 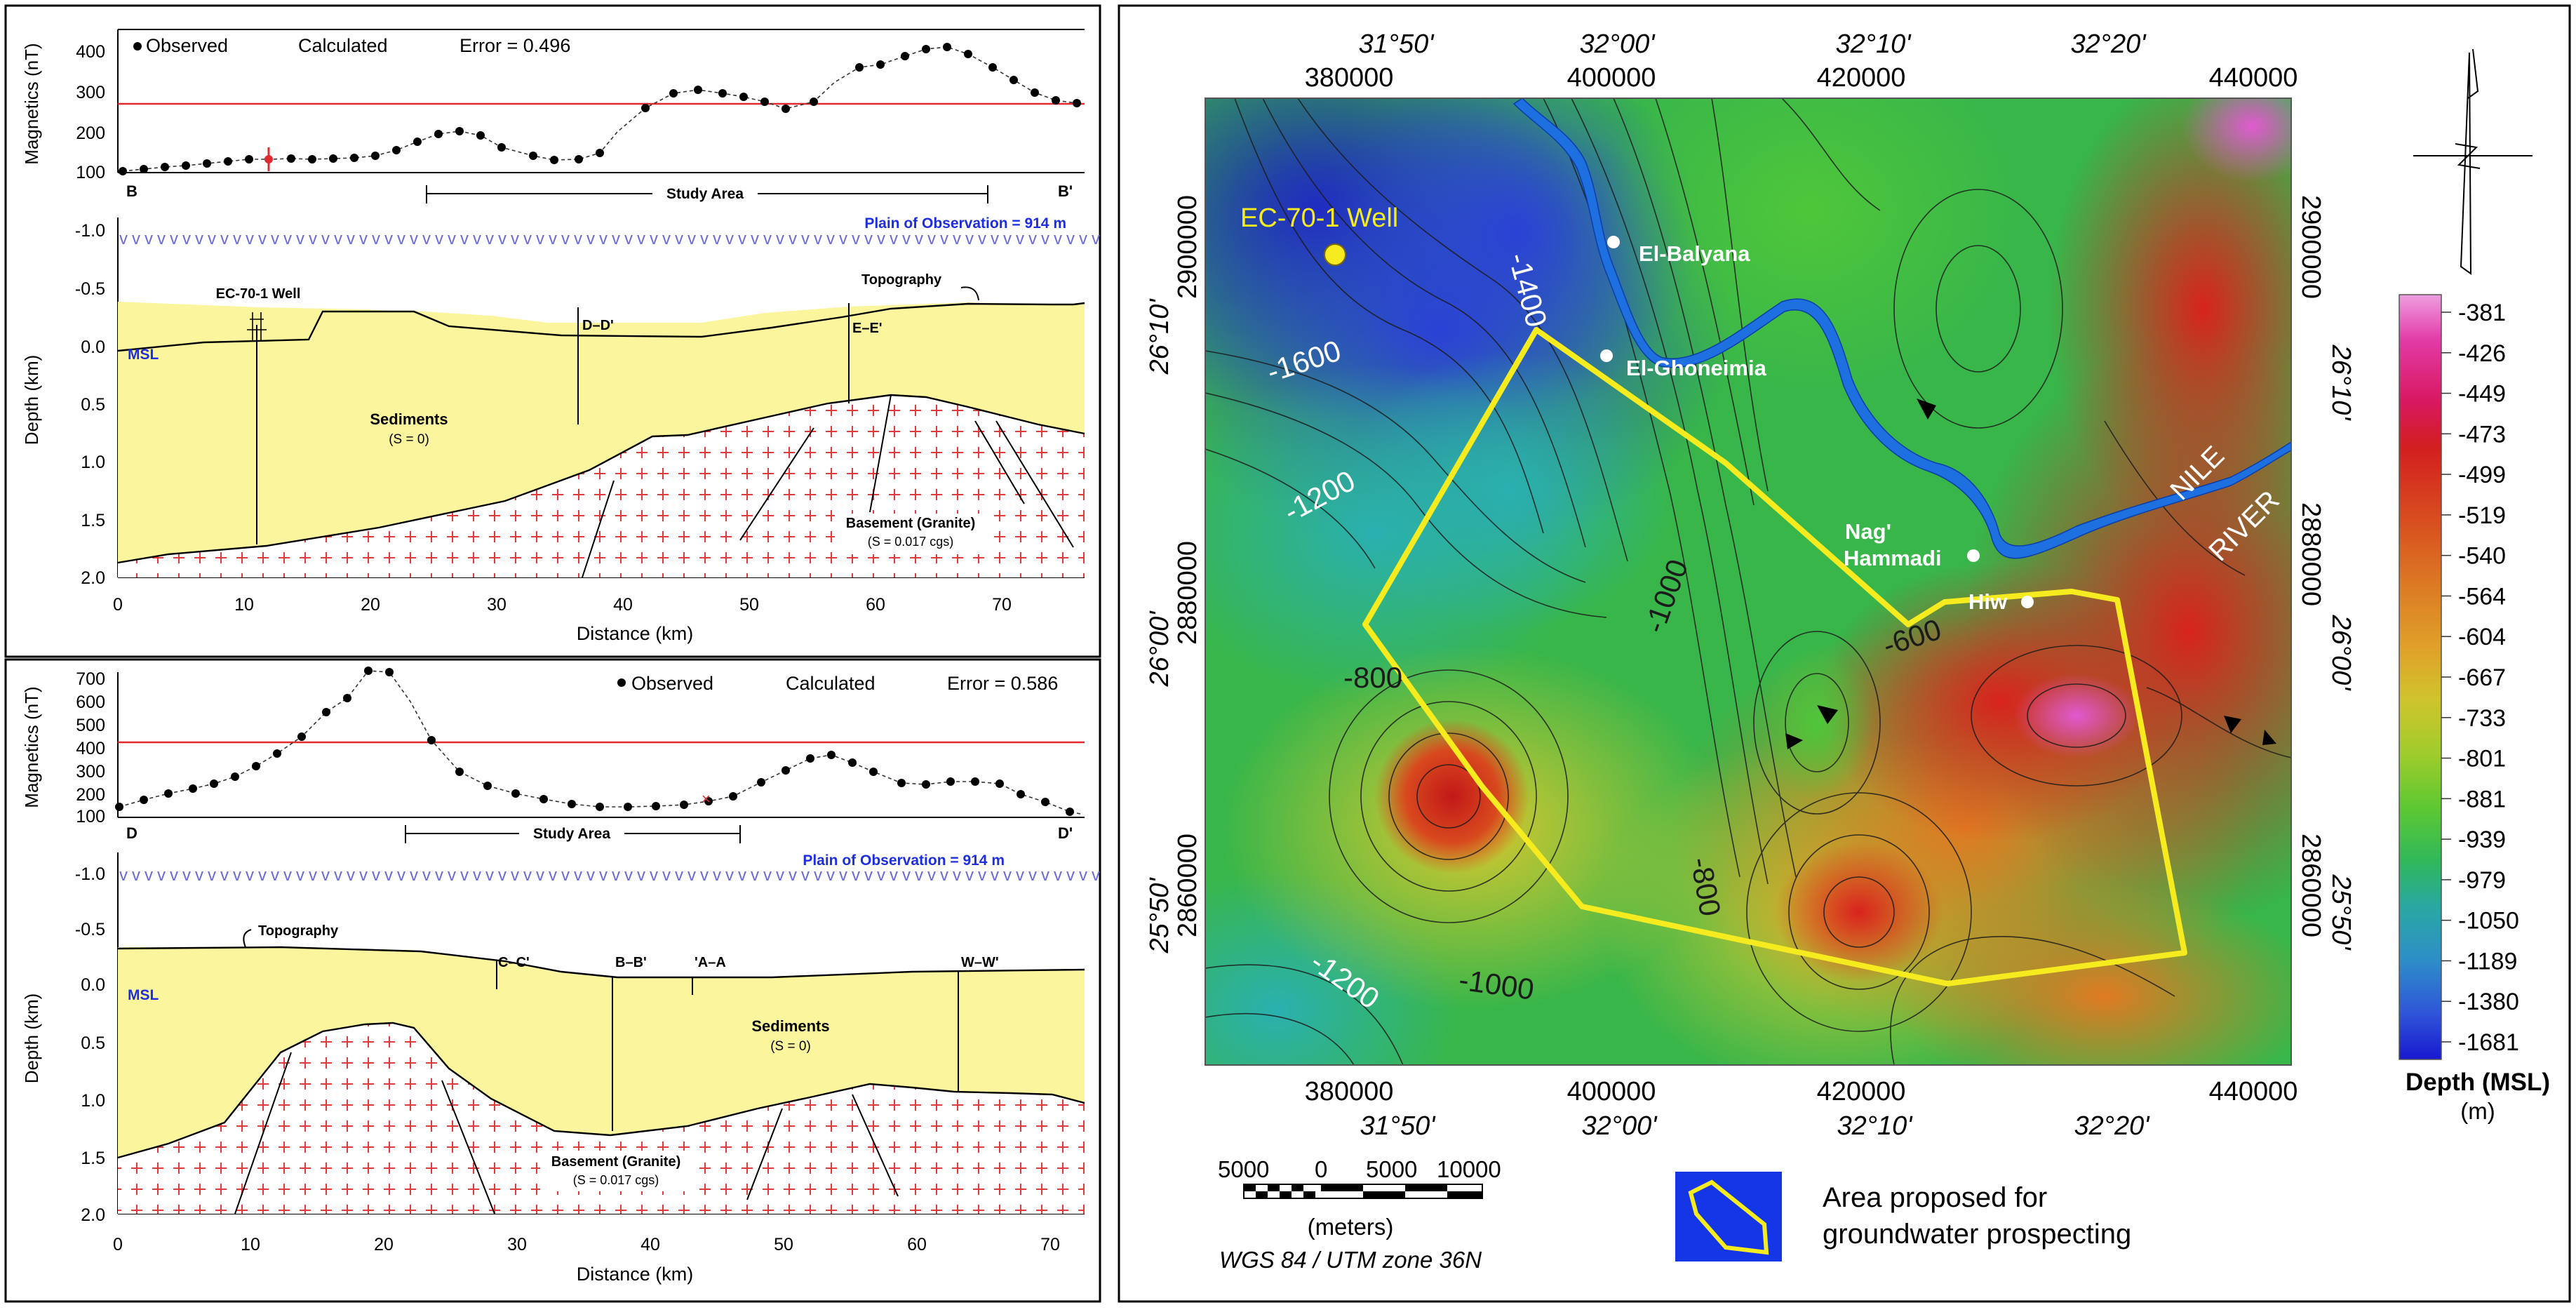 I want to click on distance-tick: 60, so click(x=875, y=605).